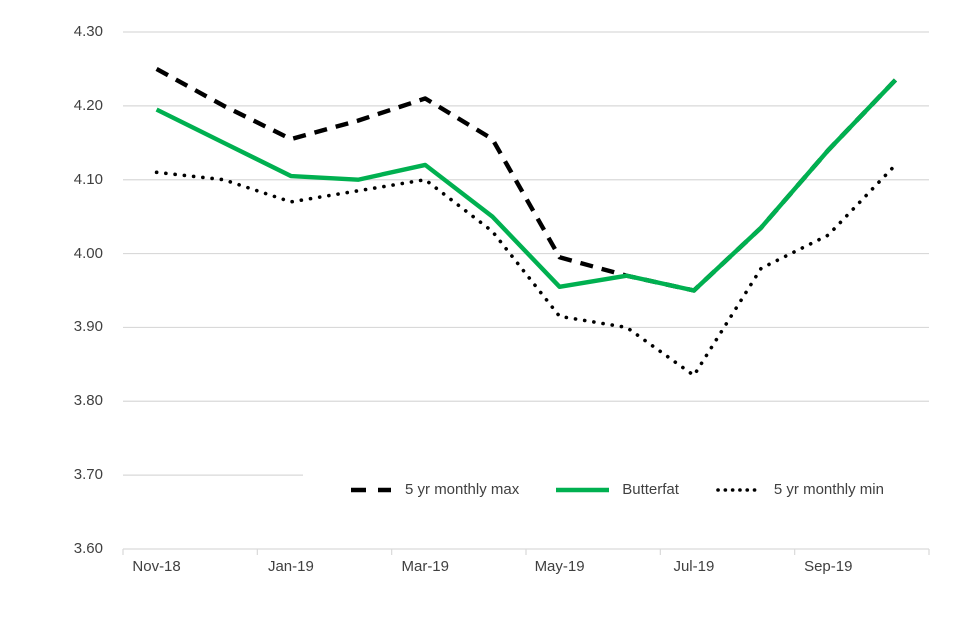 The image size is (960, 640). Describe the element at coordinates (88, 179) in the screenshot. I see `y-axis-tick-label: 4.10` at that location.